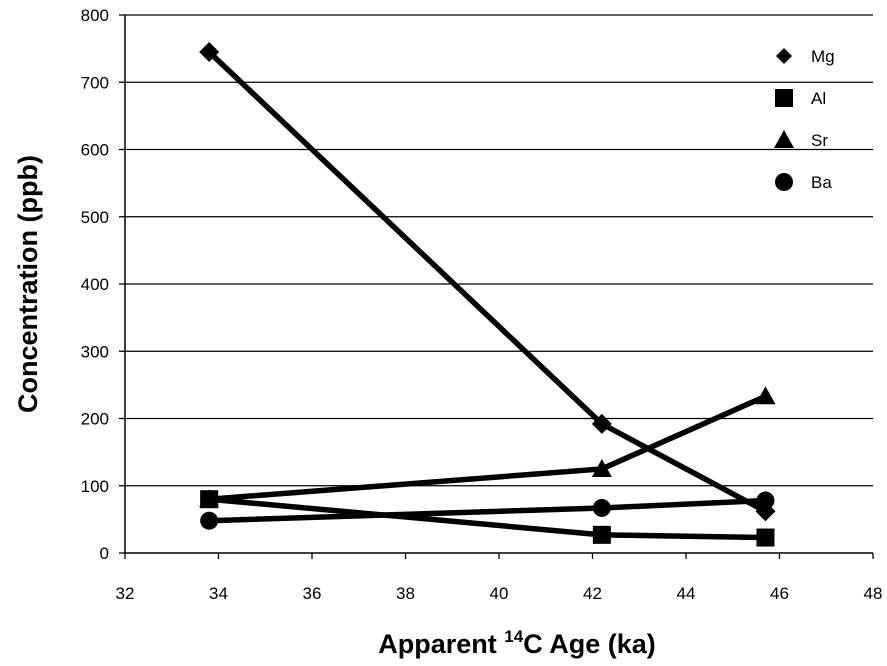 Image resolution: width=887 pixels, height=666 pixels. I want to click on x-axis-title-prefix: Apparent, so click(441, 644).